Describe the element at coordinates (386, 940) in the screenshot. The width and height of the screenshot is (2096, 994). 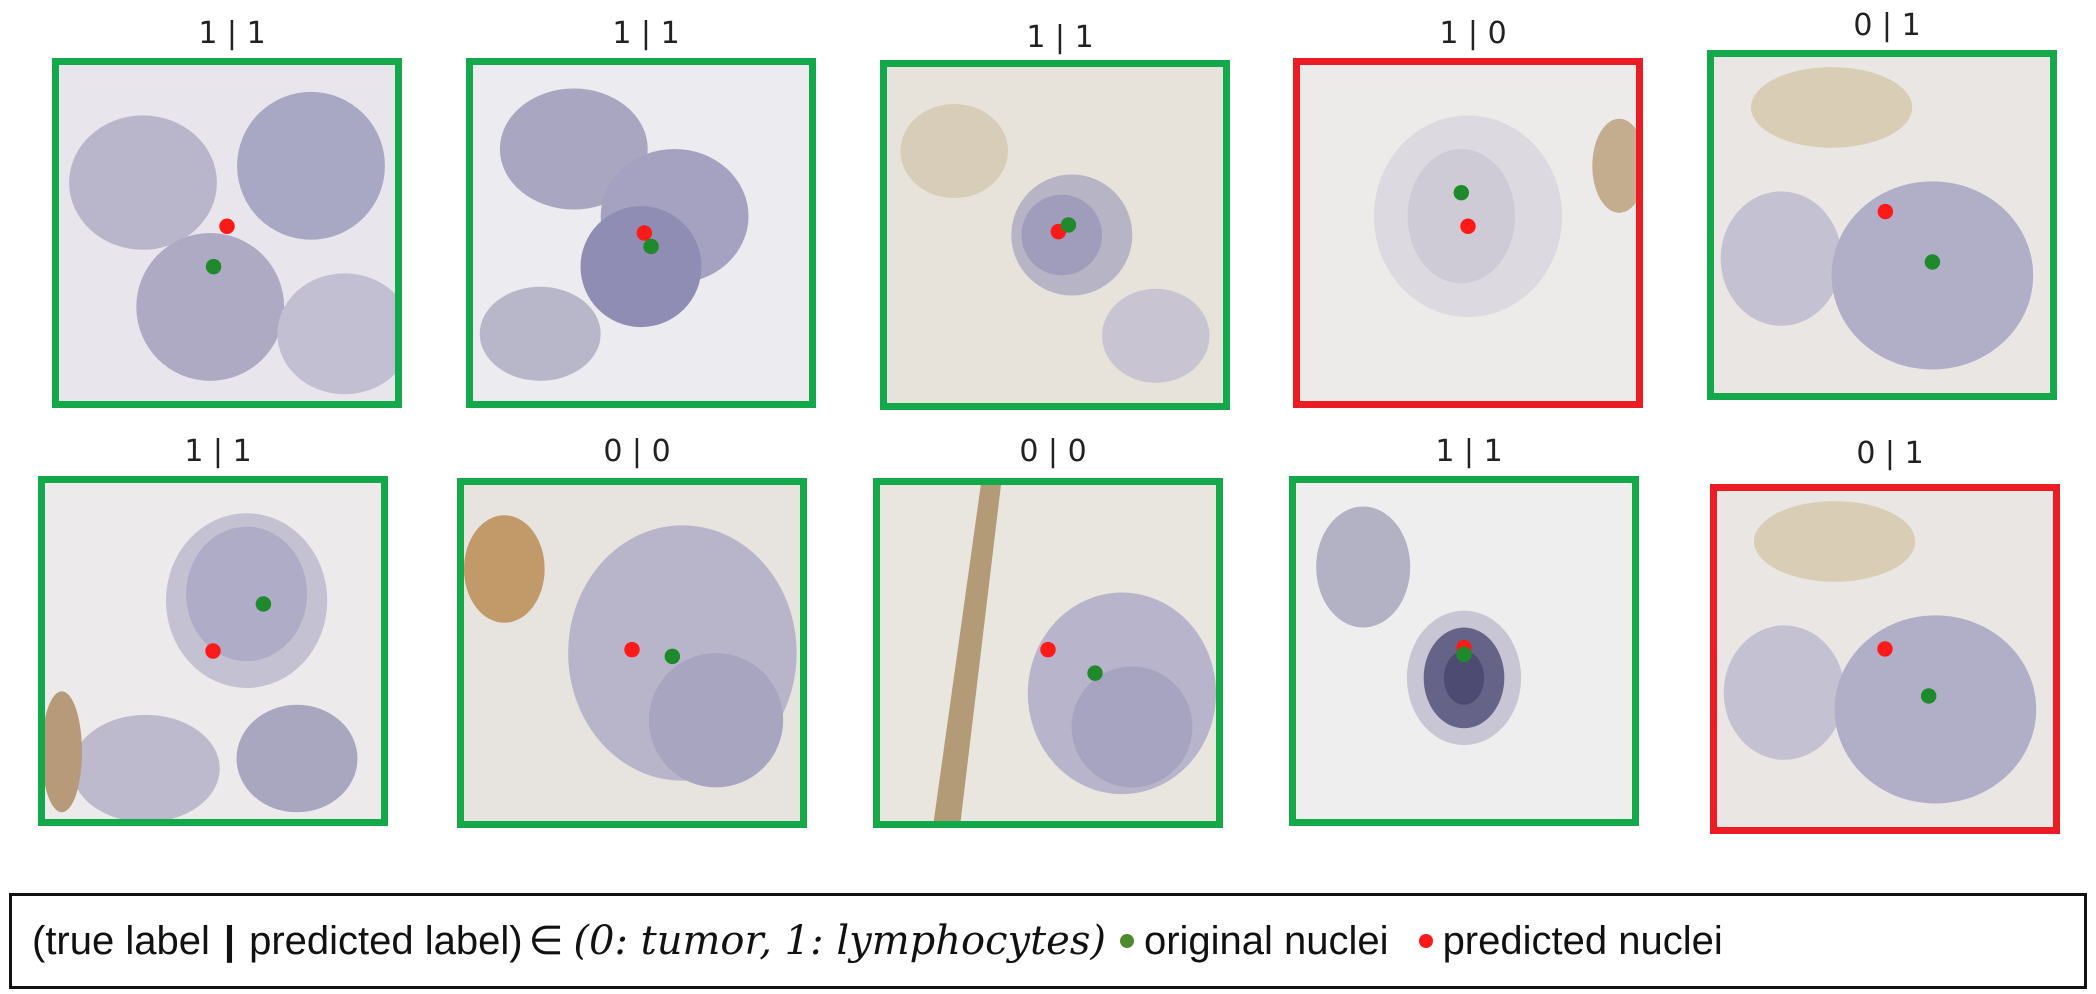
I see `legend-predicted-label: predicted label)` at that location.